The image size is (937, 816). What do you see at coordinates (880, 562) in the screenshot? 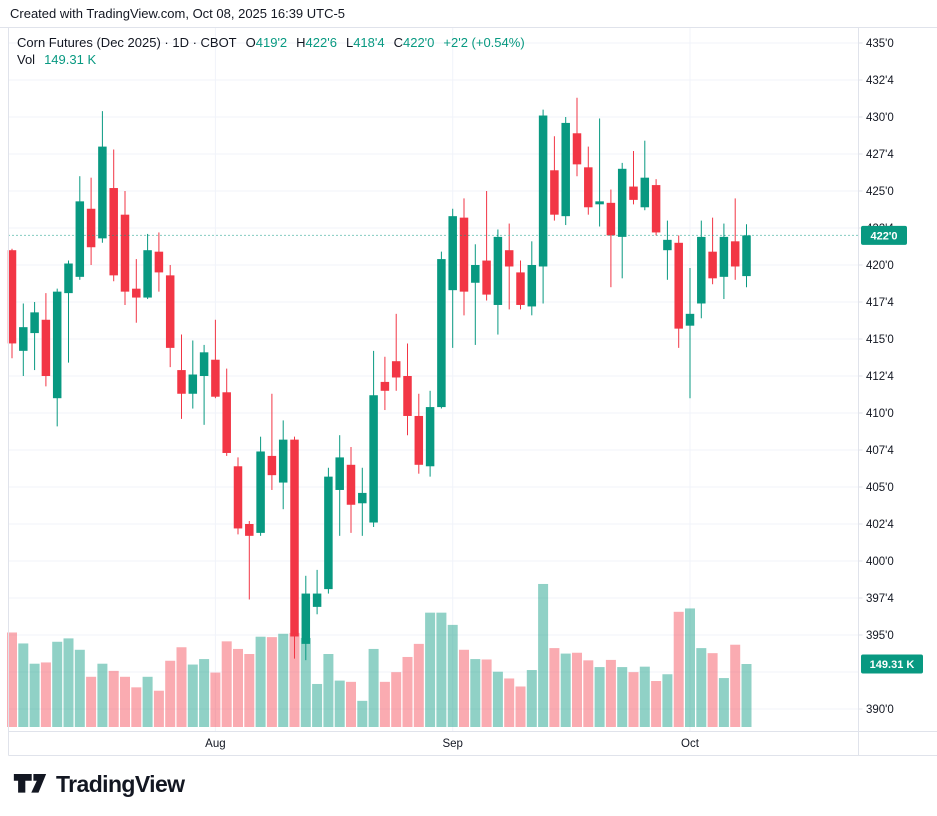
I see `price-axis-label: 400'0` at bounding box center [880, 562].